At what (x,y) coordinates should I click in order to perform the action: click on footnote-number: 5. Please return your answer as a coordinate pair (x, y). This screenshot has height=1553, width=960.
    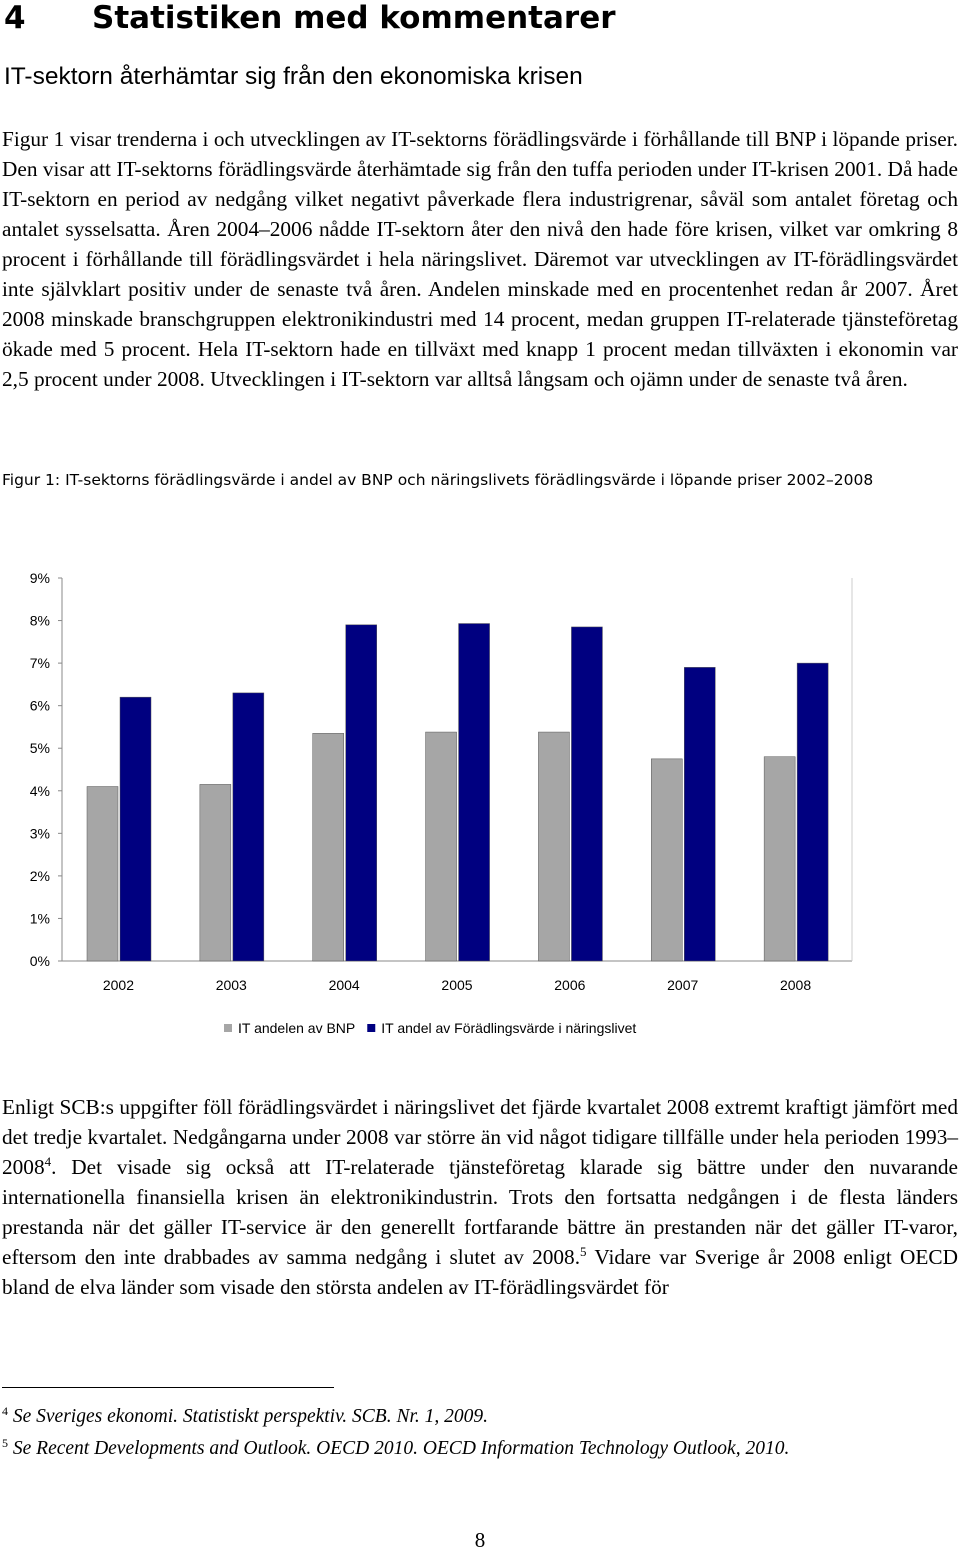
    Looking at the image, I should click on (5, 1443).